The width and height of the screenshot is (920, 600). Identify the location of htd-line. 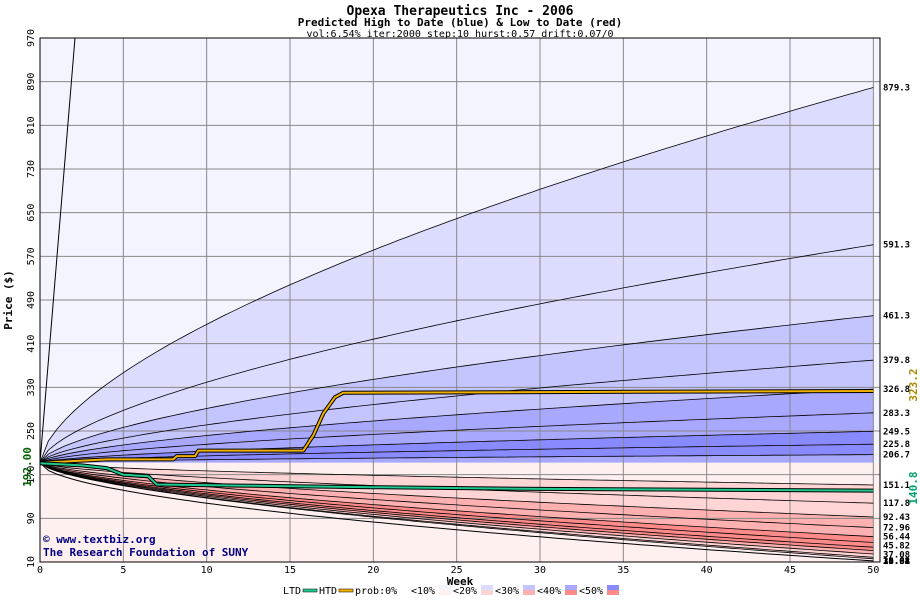
(456, 427).